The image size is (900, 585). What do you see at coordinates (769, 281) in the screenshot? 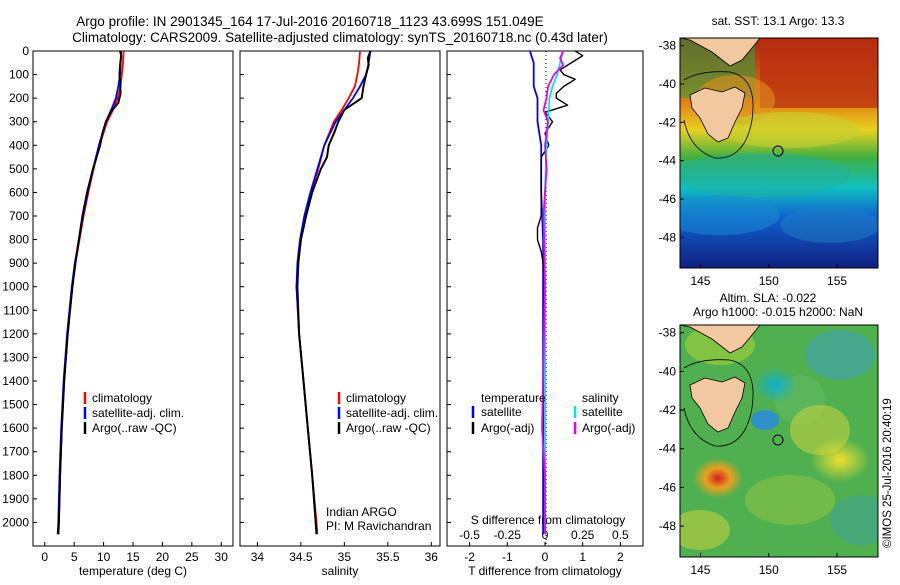
I see `lon-tick-label: 150` at bounding box center [769, 281].